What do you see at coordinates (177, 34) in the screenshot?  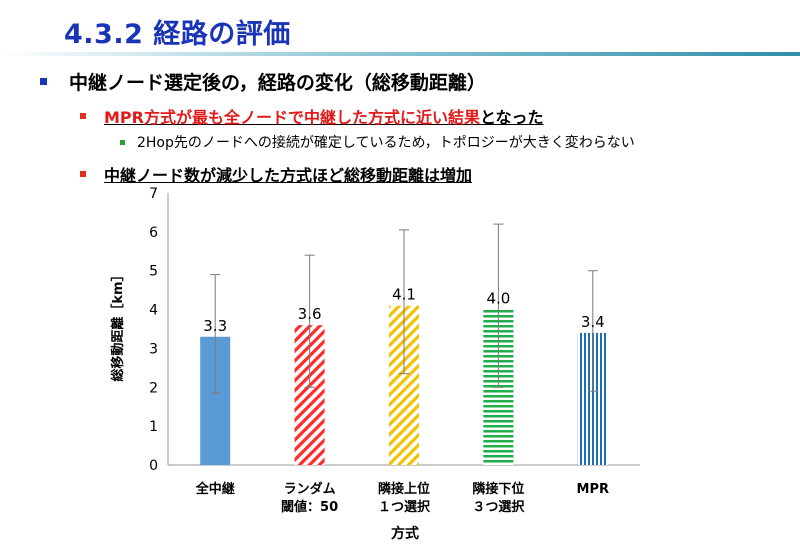 I see `slide-title: 4.3.2 経路の評価` at bounding box center [177, 34].